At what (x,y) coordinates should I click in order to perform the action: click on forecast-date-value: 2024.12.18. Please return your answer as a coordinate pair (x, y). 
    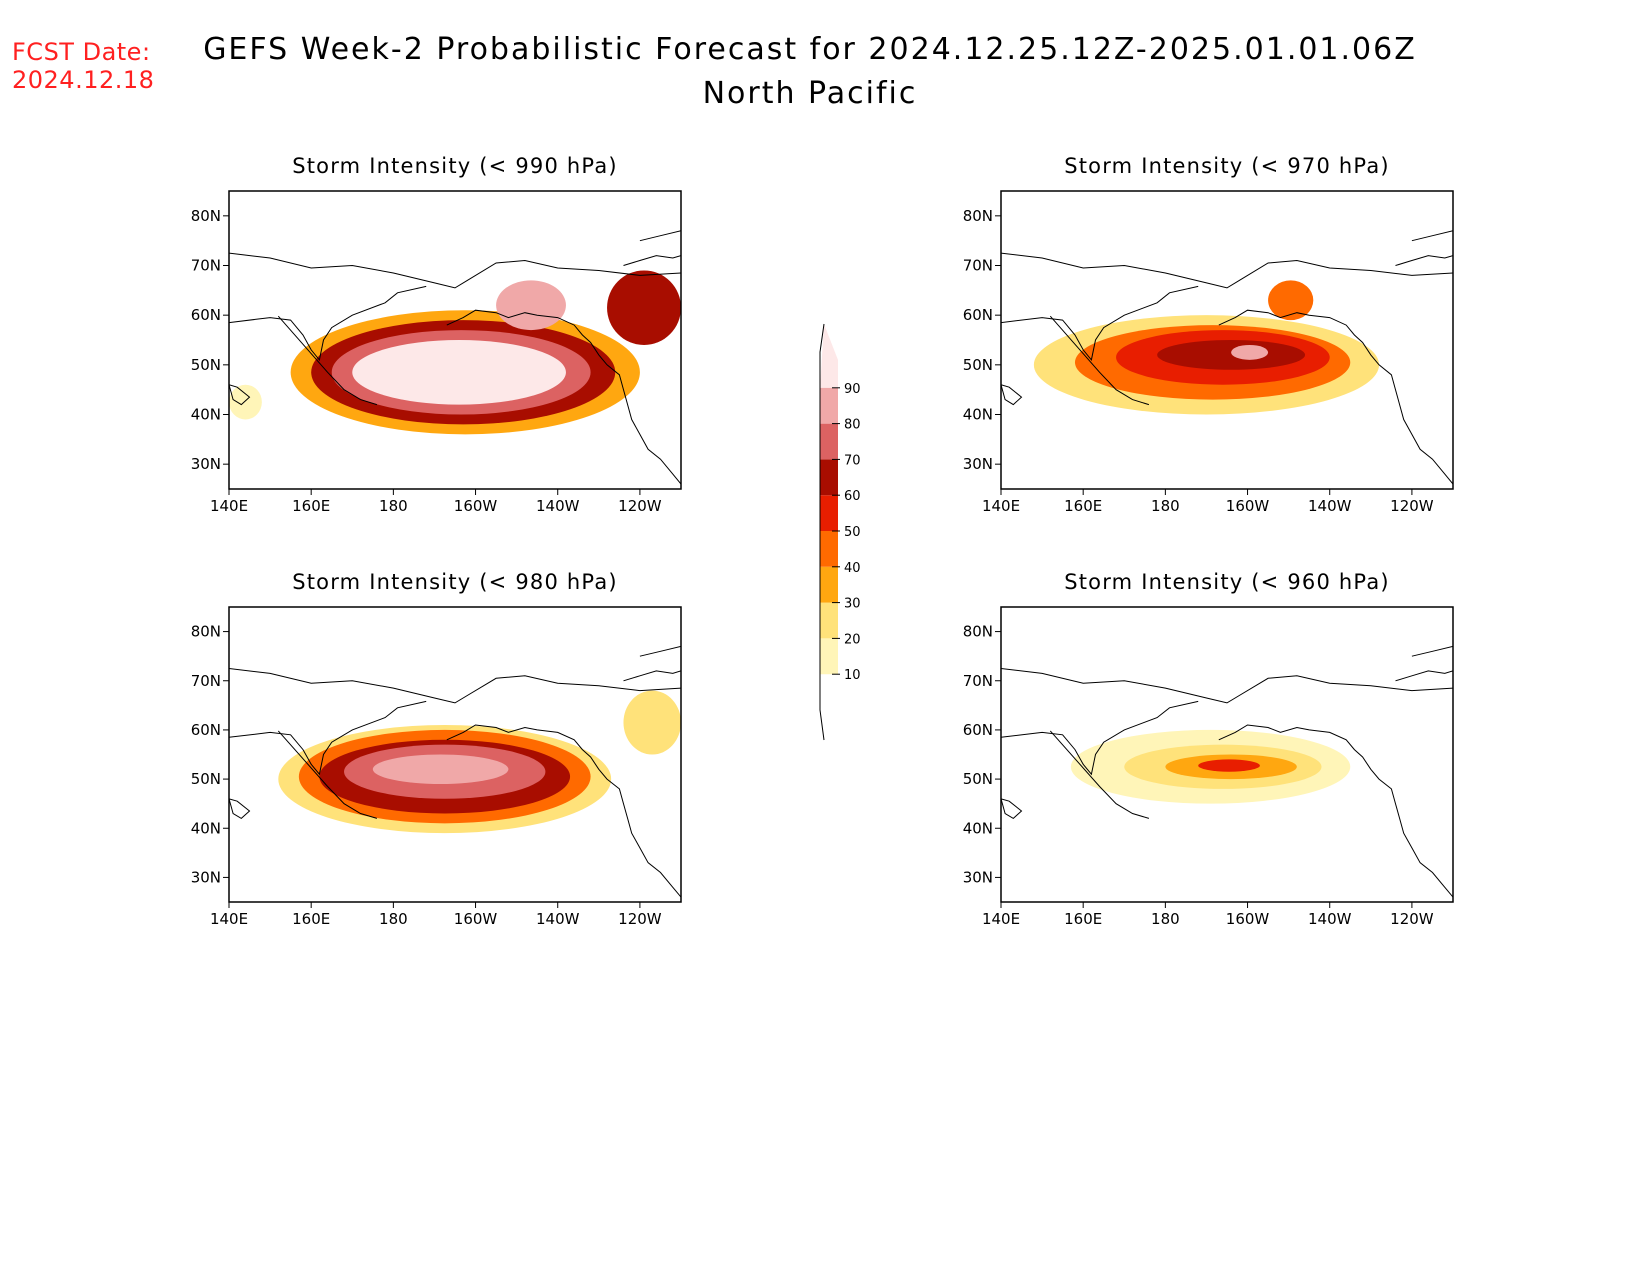
    Looking at the image, I should click on (83, 80).